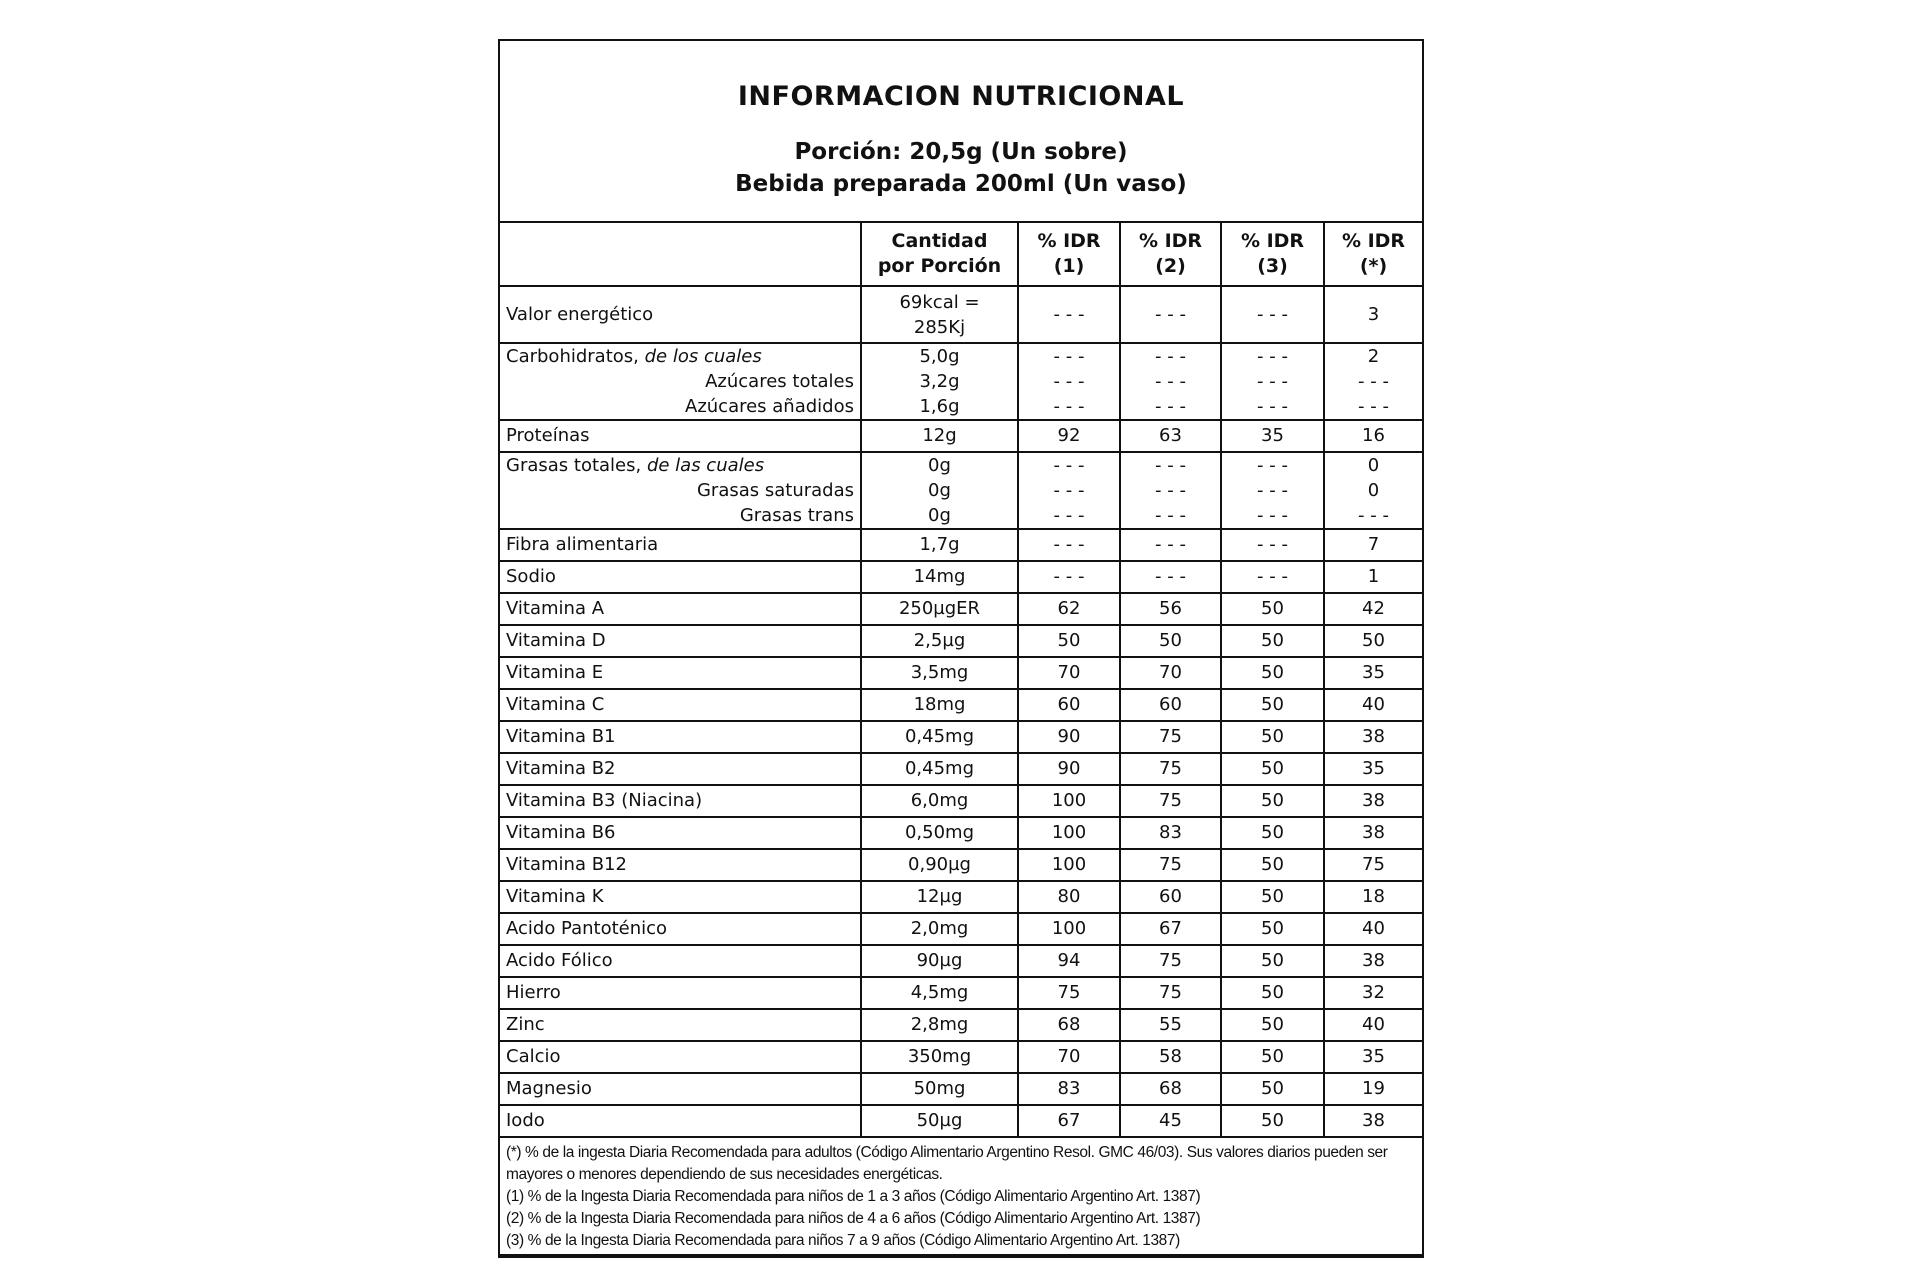  What do you see at coordinates (939, 266) in the screenshot?
I see `header-line: por Porción` at bounding box center [939, 266].